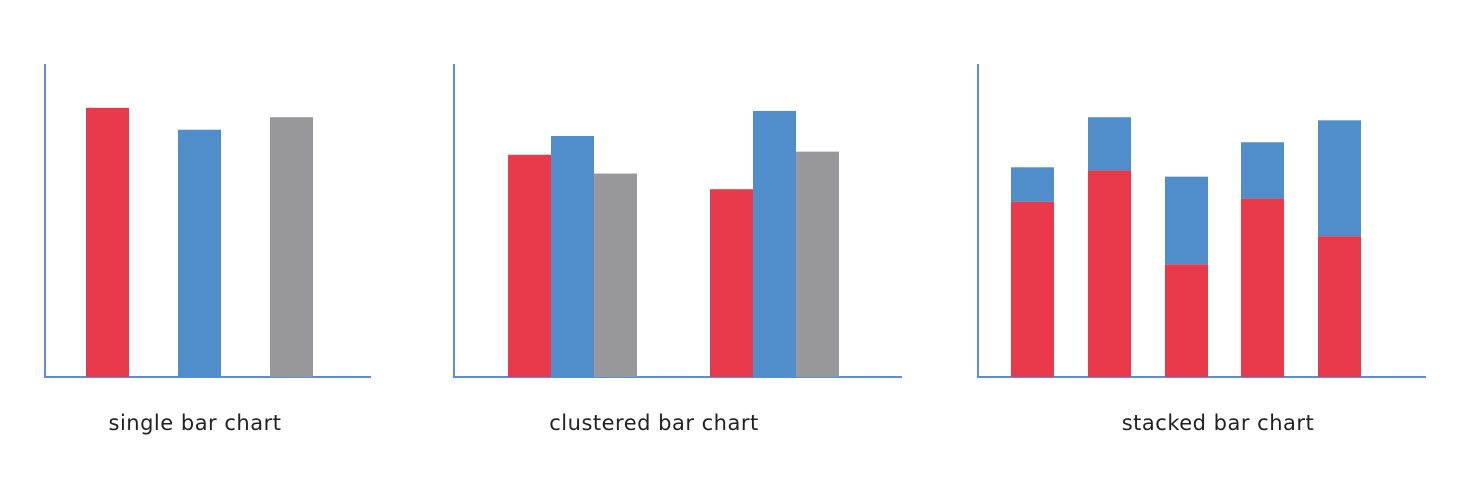 This screenshot has height=489, width=1474. Describe the element at coordinates (195, 423) in the screenshot. I see `chart-title: single bar chart` at that location.